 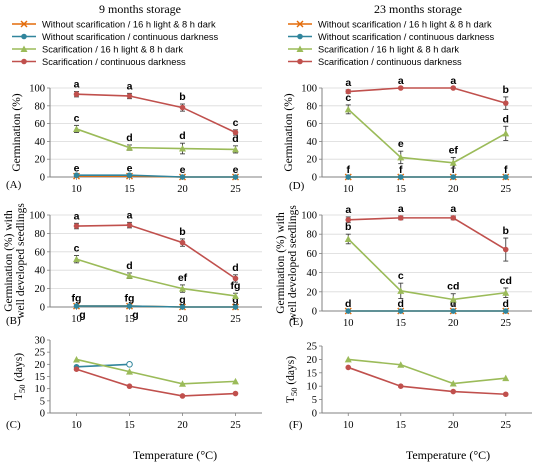 What do you see at coordinates (112, 50) in the screenshot?
I see `legend-label: Scarification / 16 h light & 8 h dark` at bounding box center [112, 50].